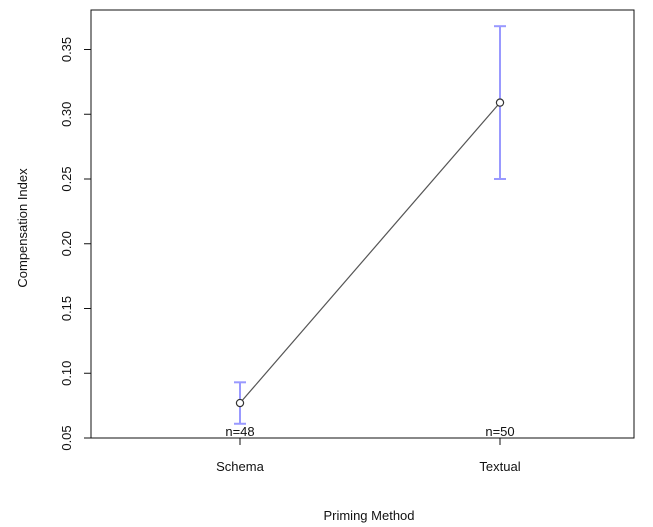 This screenshot has width=653, height=527. Describe the element at coordinates (66, 178) in the screenshot. I see `y-tick-label: 0.25` at that location.